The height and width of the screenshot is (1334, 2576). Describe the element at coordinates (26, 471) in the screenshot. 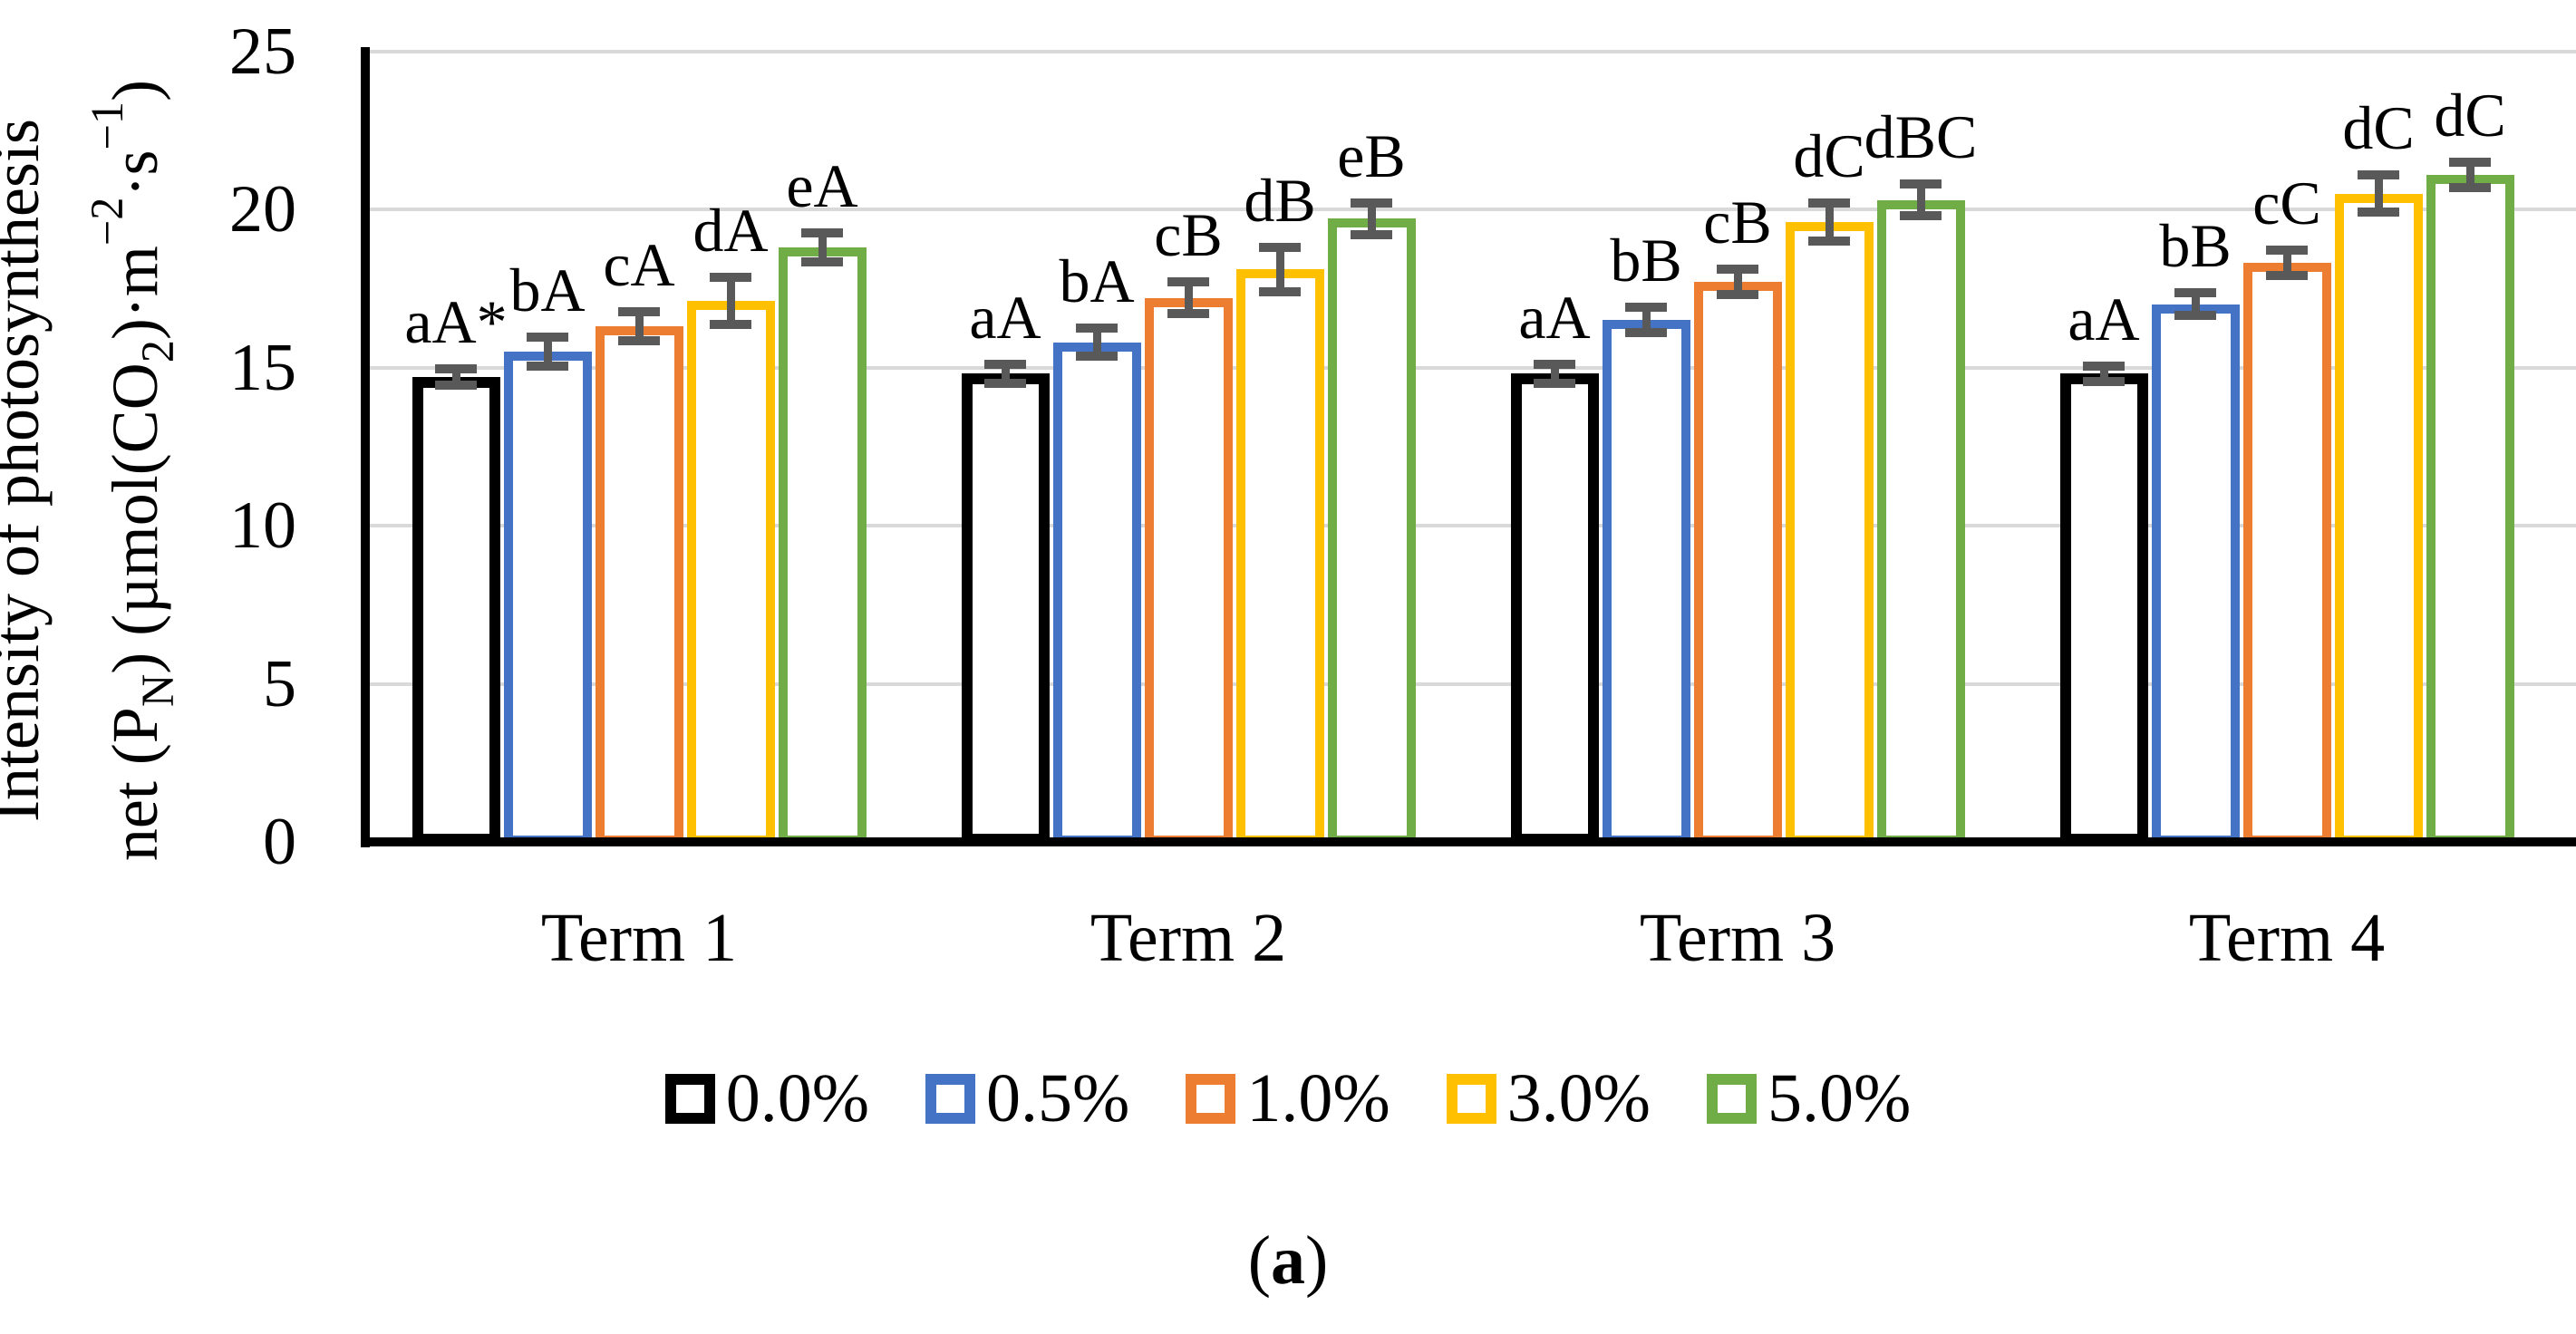

I see `y-axis-title-line1: Intensity of photosynthesis` at that location.